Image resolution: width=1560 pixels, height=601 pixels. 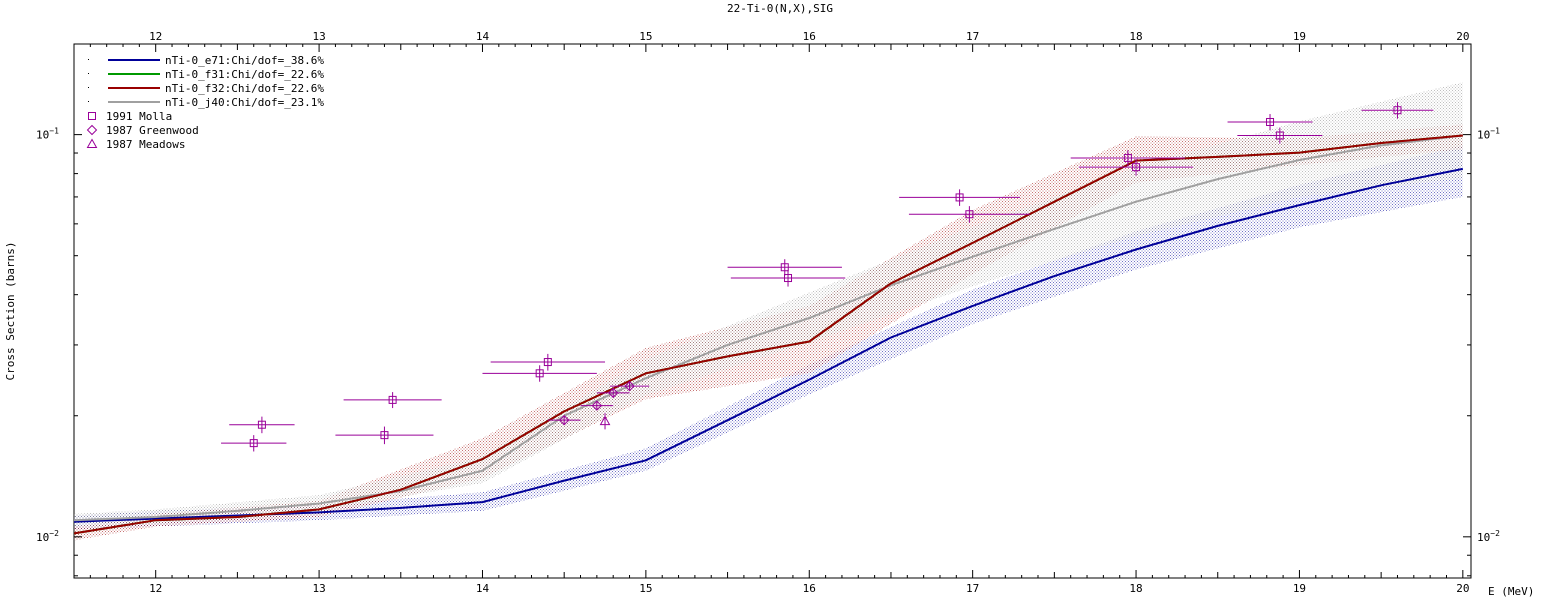 I want to click on y-tick-label-right: 10⁻¹, so click(x=1488, y=134).